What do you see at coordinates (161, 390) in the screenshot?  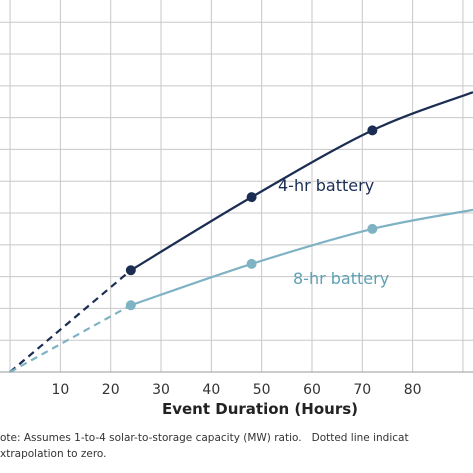 I see `x-tick-label: 30` at bounding box center [161, 390].